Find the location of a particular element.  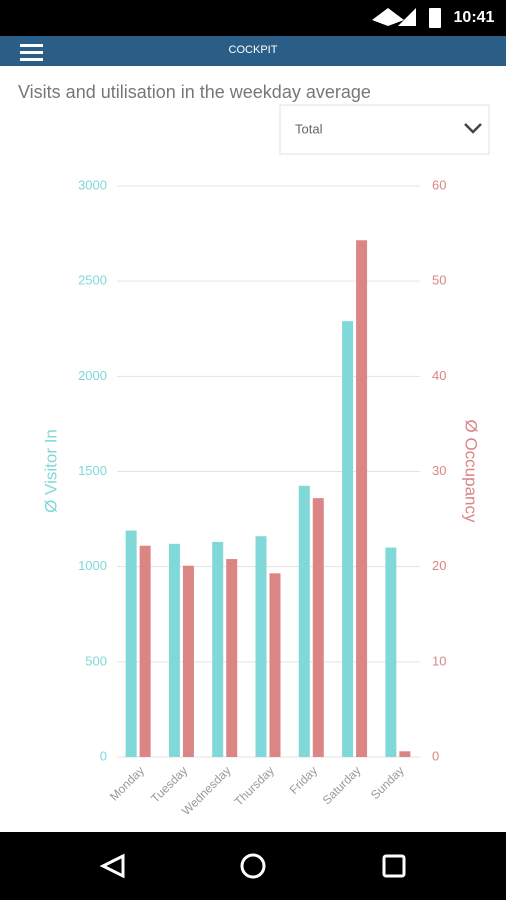

app-title: COCKPIT is located at coordinates (253, 50).